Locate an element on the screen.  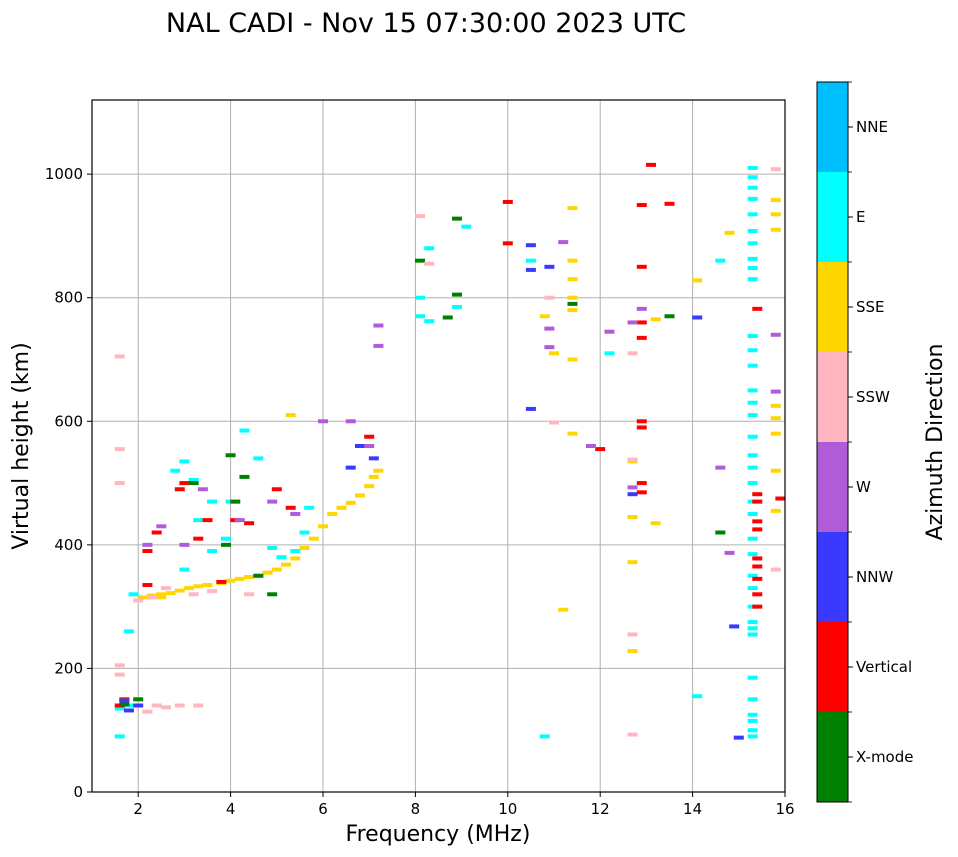
colorbar-label: SSW is located at coordinates (873, 397).